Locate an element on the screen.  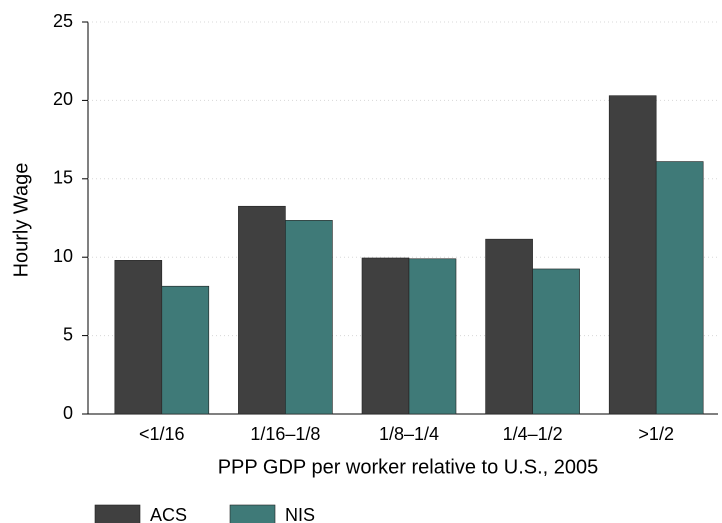
x-tick-label: <1/16 is located at coordinates (162, 434).